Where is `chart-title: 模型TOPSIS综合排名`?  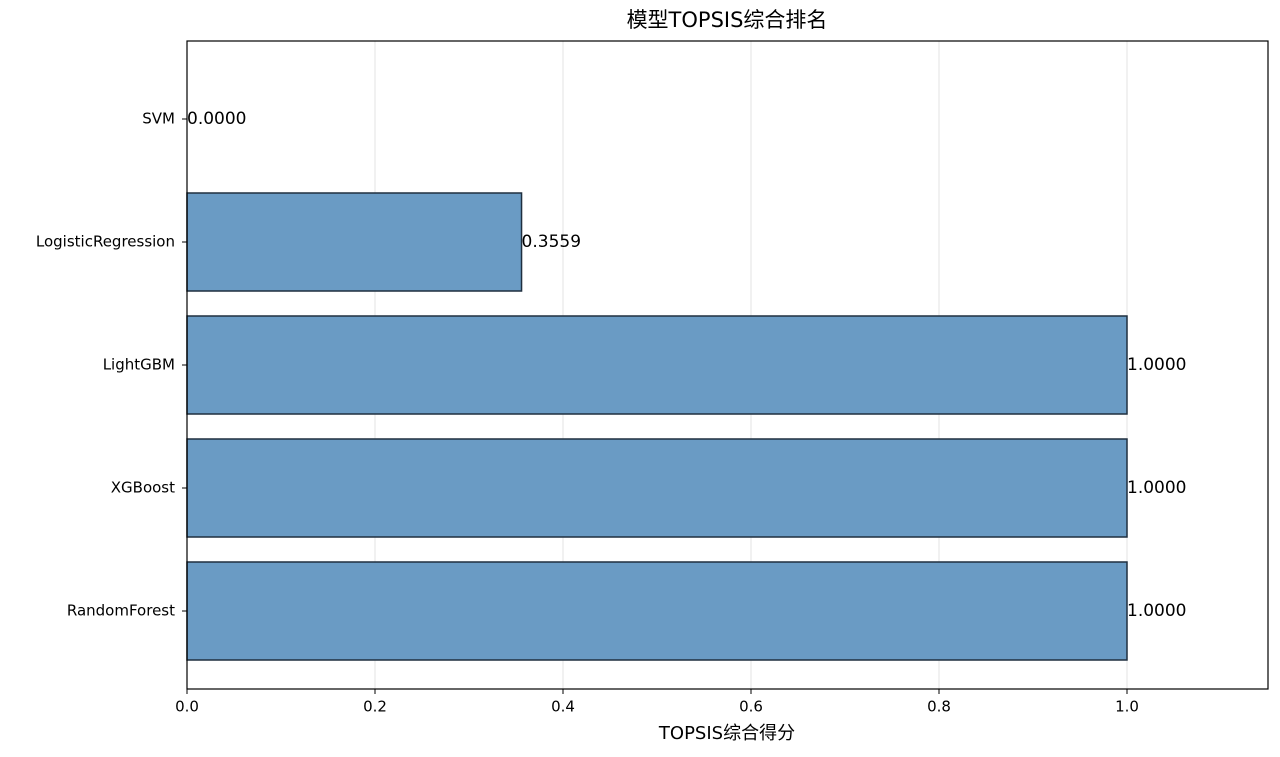
chart-title: 模型TOPSIS综合排名 is located at coordinates (727, 20).